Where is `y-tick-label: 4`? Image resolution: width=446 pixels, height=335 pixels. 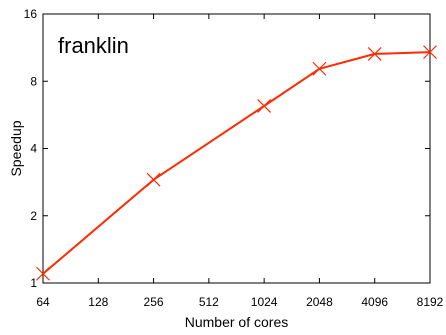 y-tick-label: 4 is located at coordinates (33, 149).